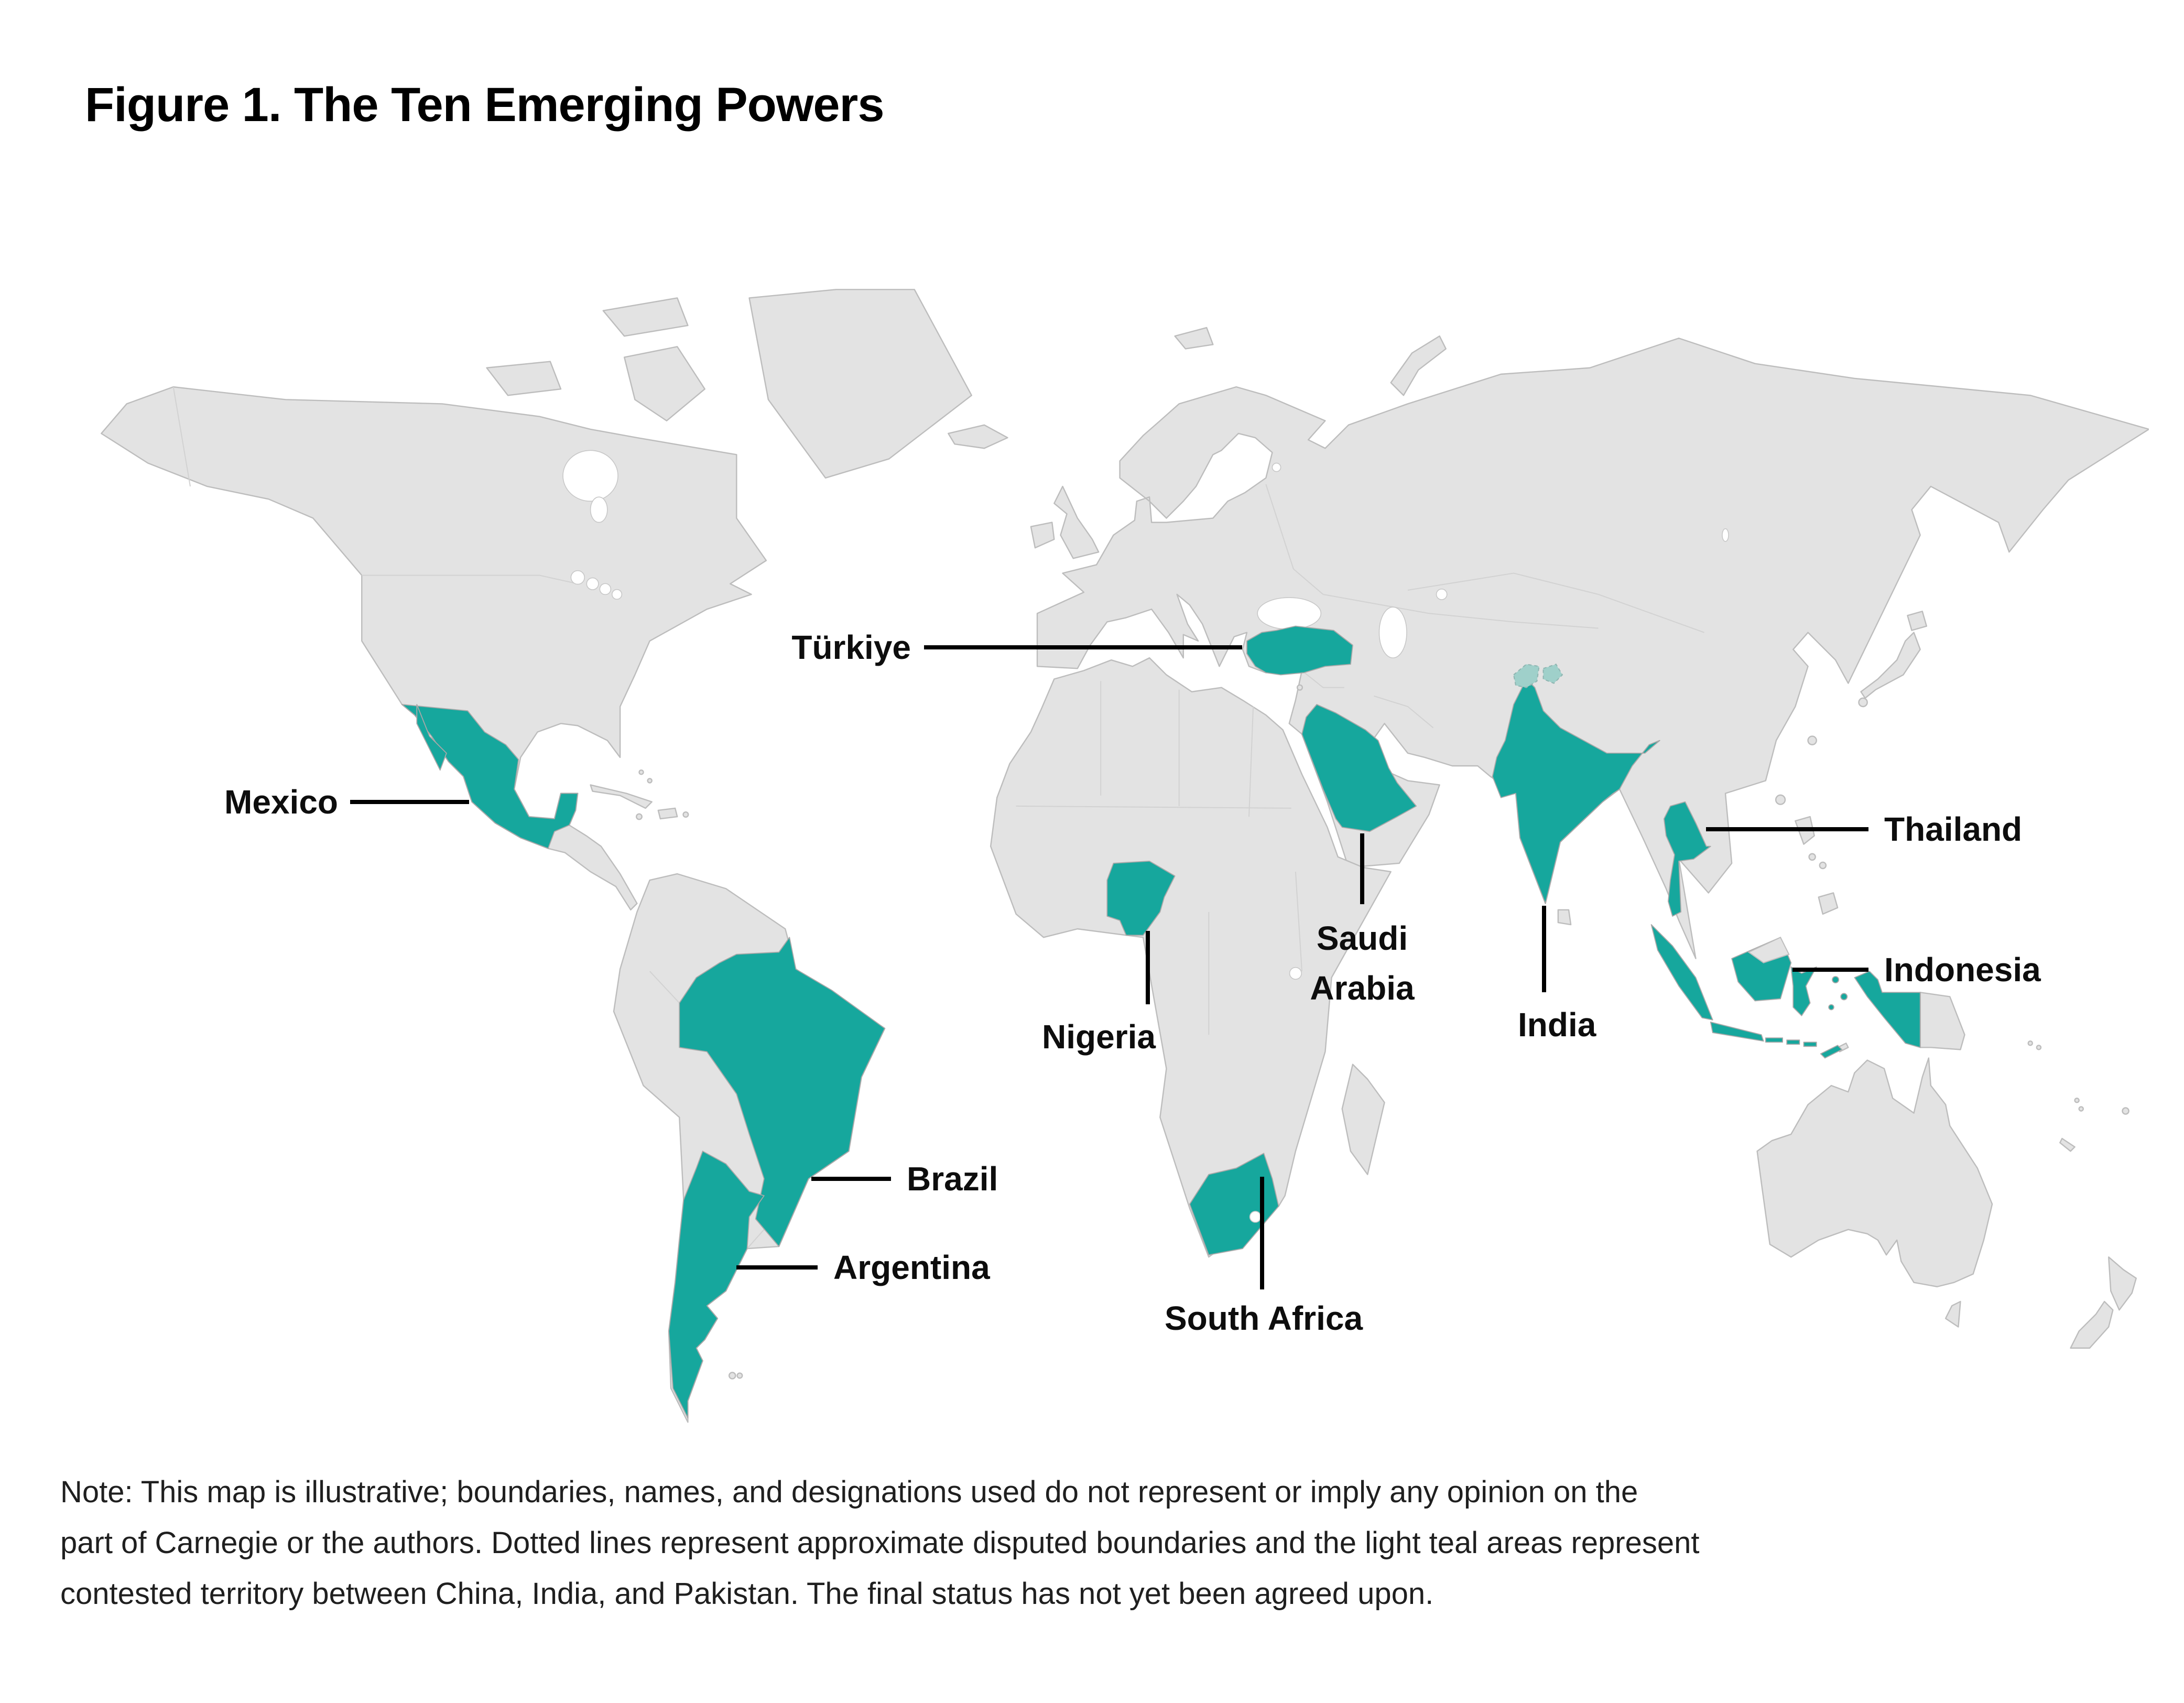 The image size is (2184, 1703). What do you see at coordinates (490, 776) in the screenshot?
I see `country-mexico` at bounding box center [490, 776].